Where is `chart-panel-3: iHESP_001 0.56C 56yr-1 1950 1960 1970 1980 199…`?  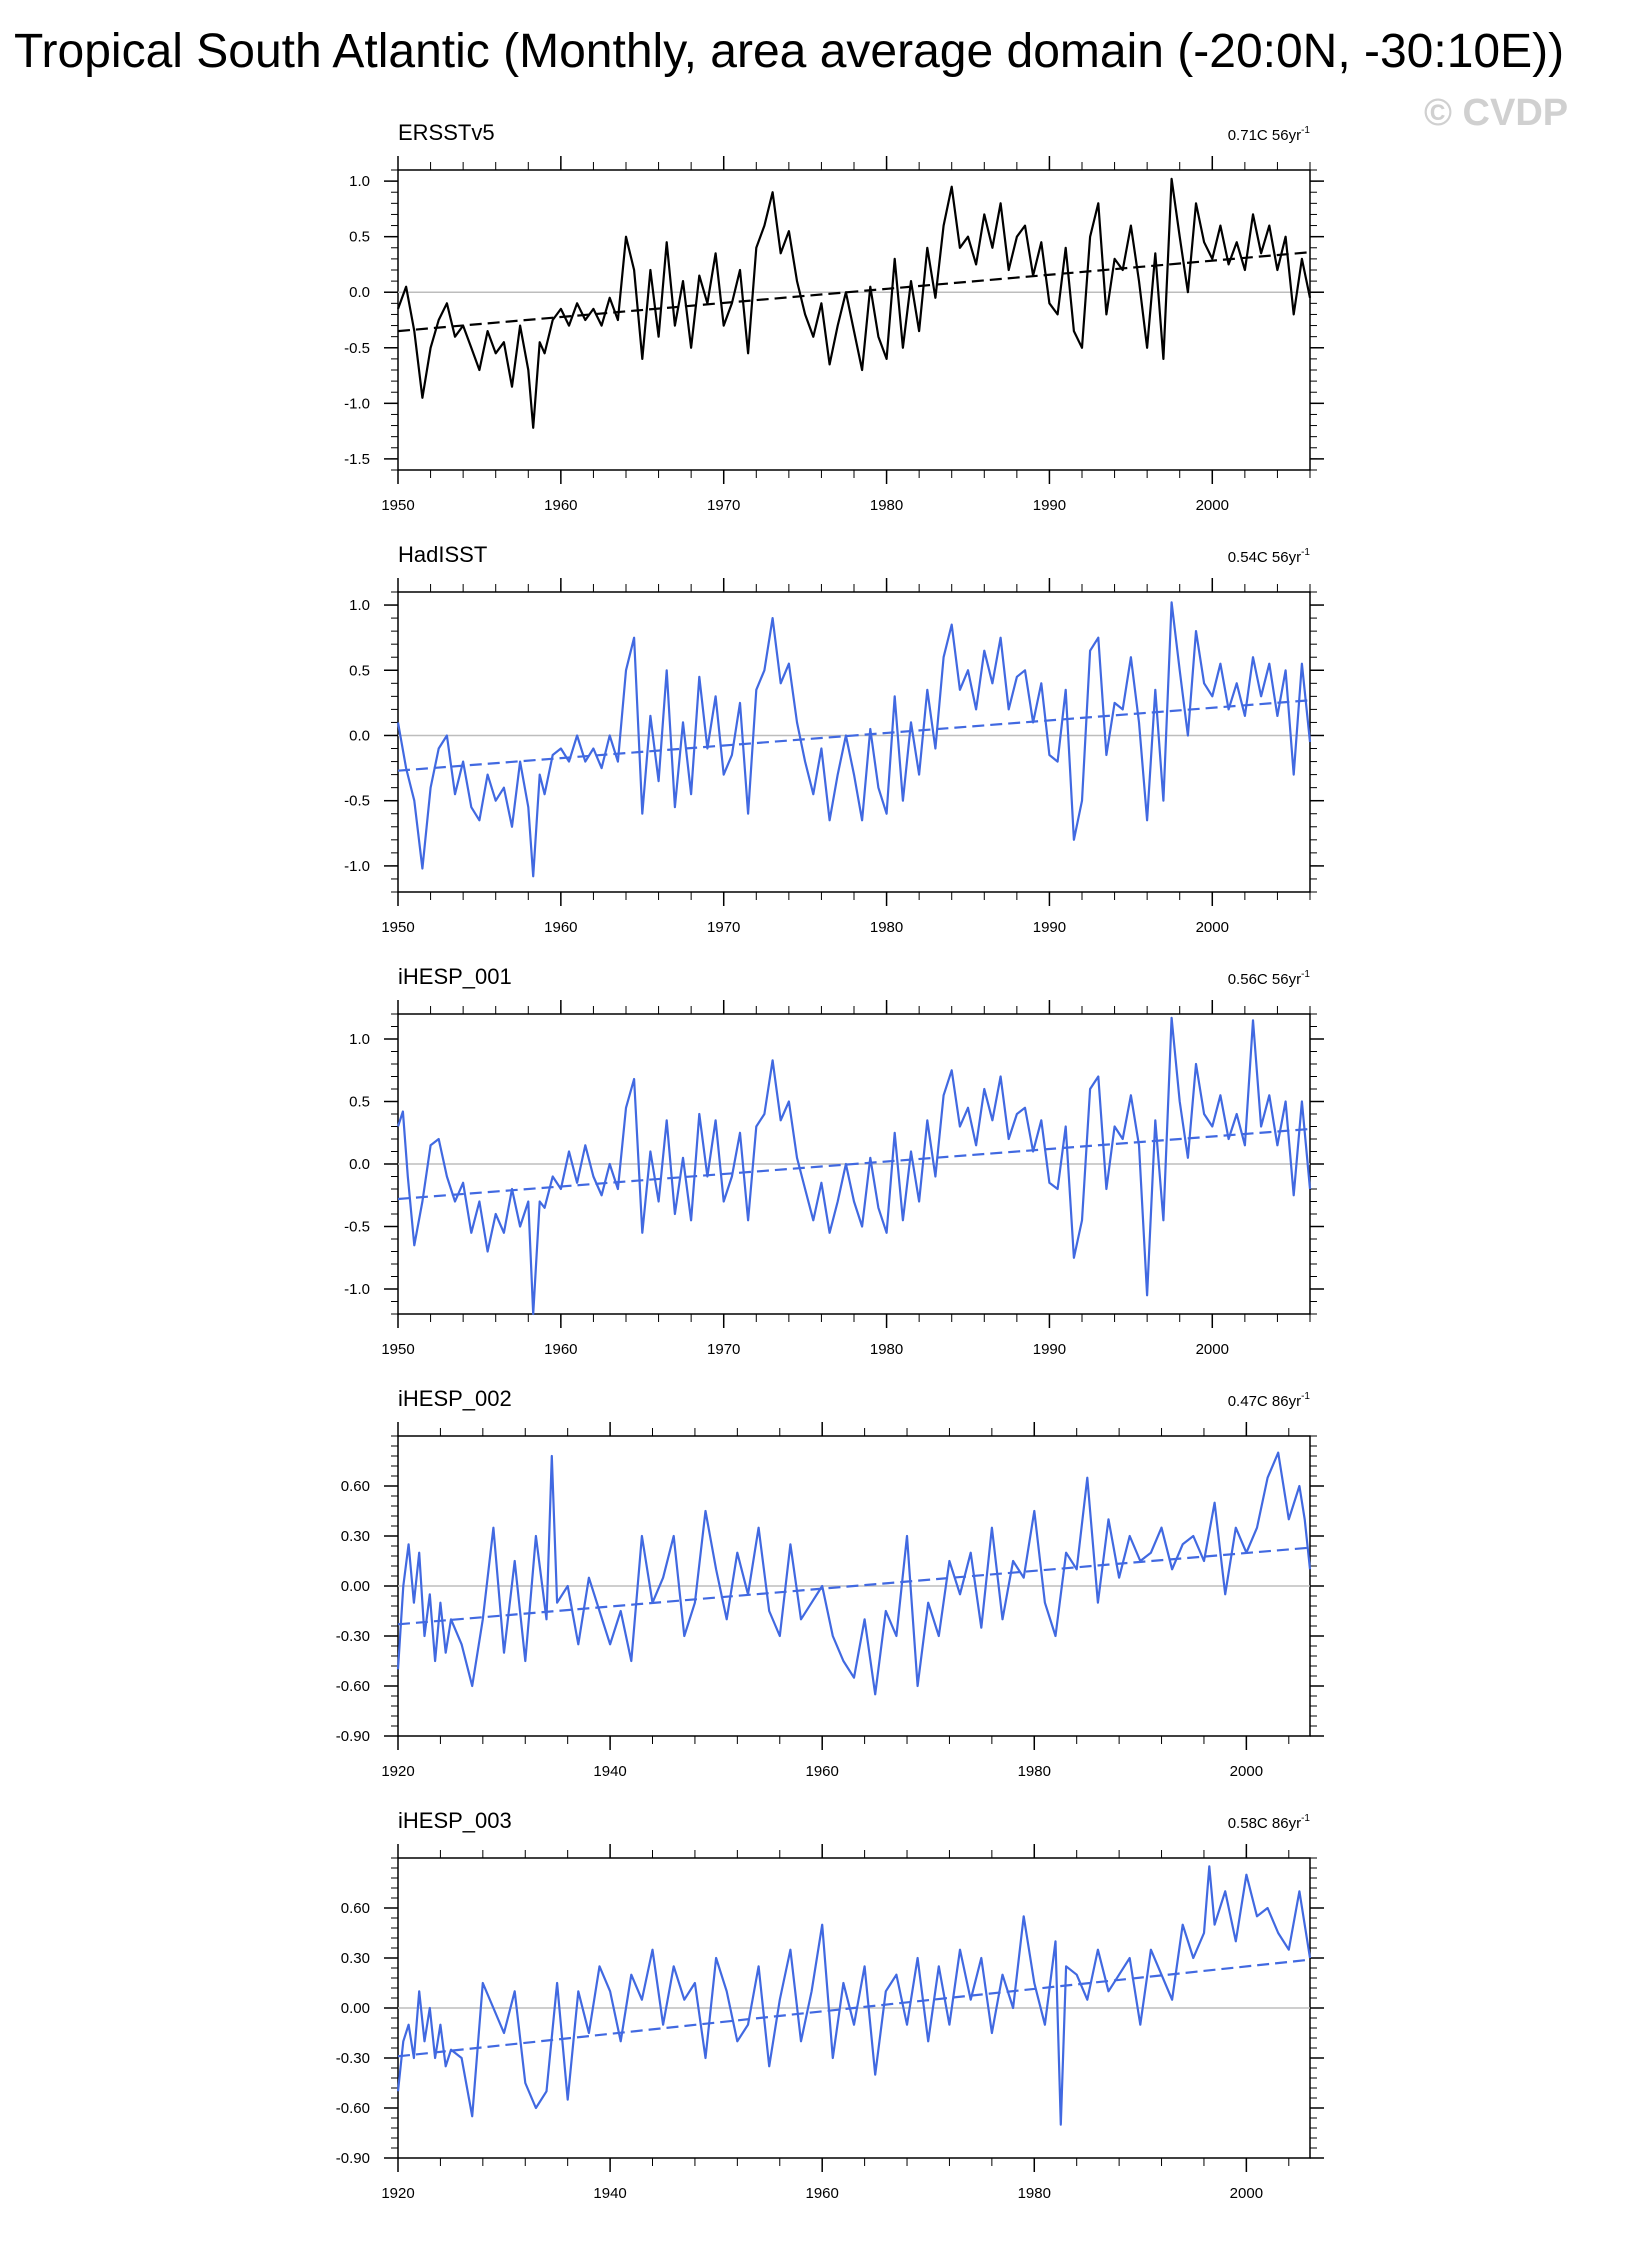 chart-panel-3: iHESP_001 0.56C 56yr-1 1950 1960 1970 1980 199… is located at coordinates (834, 1161).